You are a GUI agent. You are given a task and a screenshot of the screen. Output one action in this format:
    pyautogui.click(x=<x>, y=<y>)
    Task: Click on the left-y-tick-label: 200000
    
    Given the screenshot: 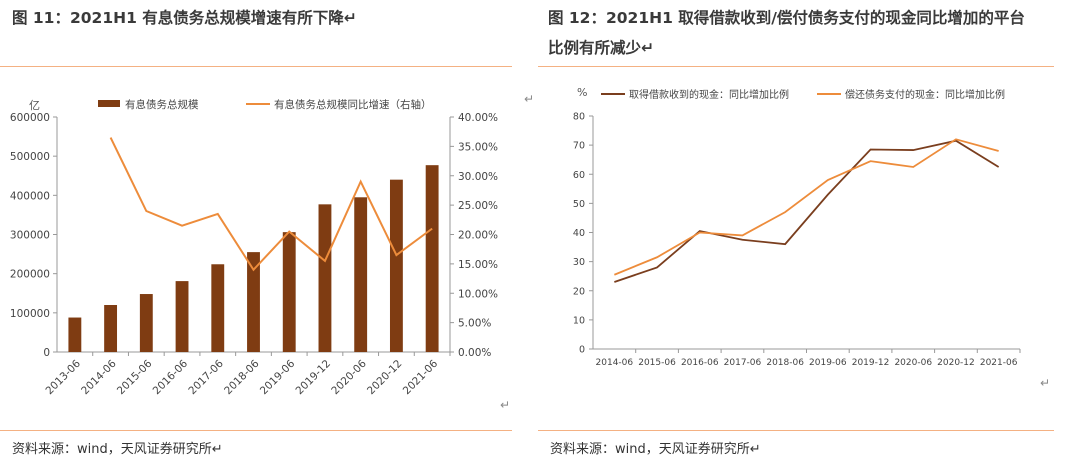 What is the action you would take?
    pyautogui.click(x=30, y=275)
    